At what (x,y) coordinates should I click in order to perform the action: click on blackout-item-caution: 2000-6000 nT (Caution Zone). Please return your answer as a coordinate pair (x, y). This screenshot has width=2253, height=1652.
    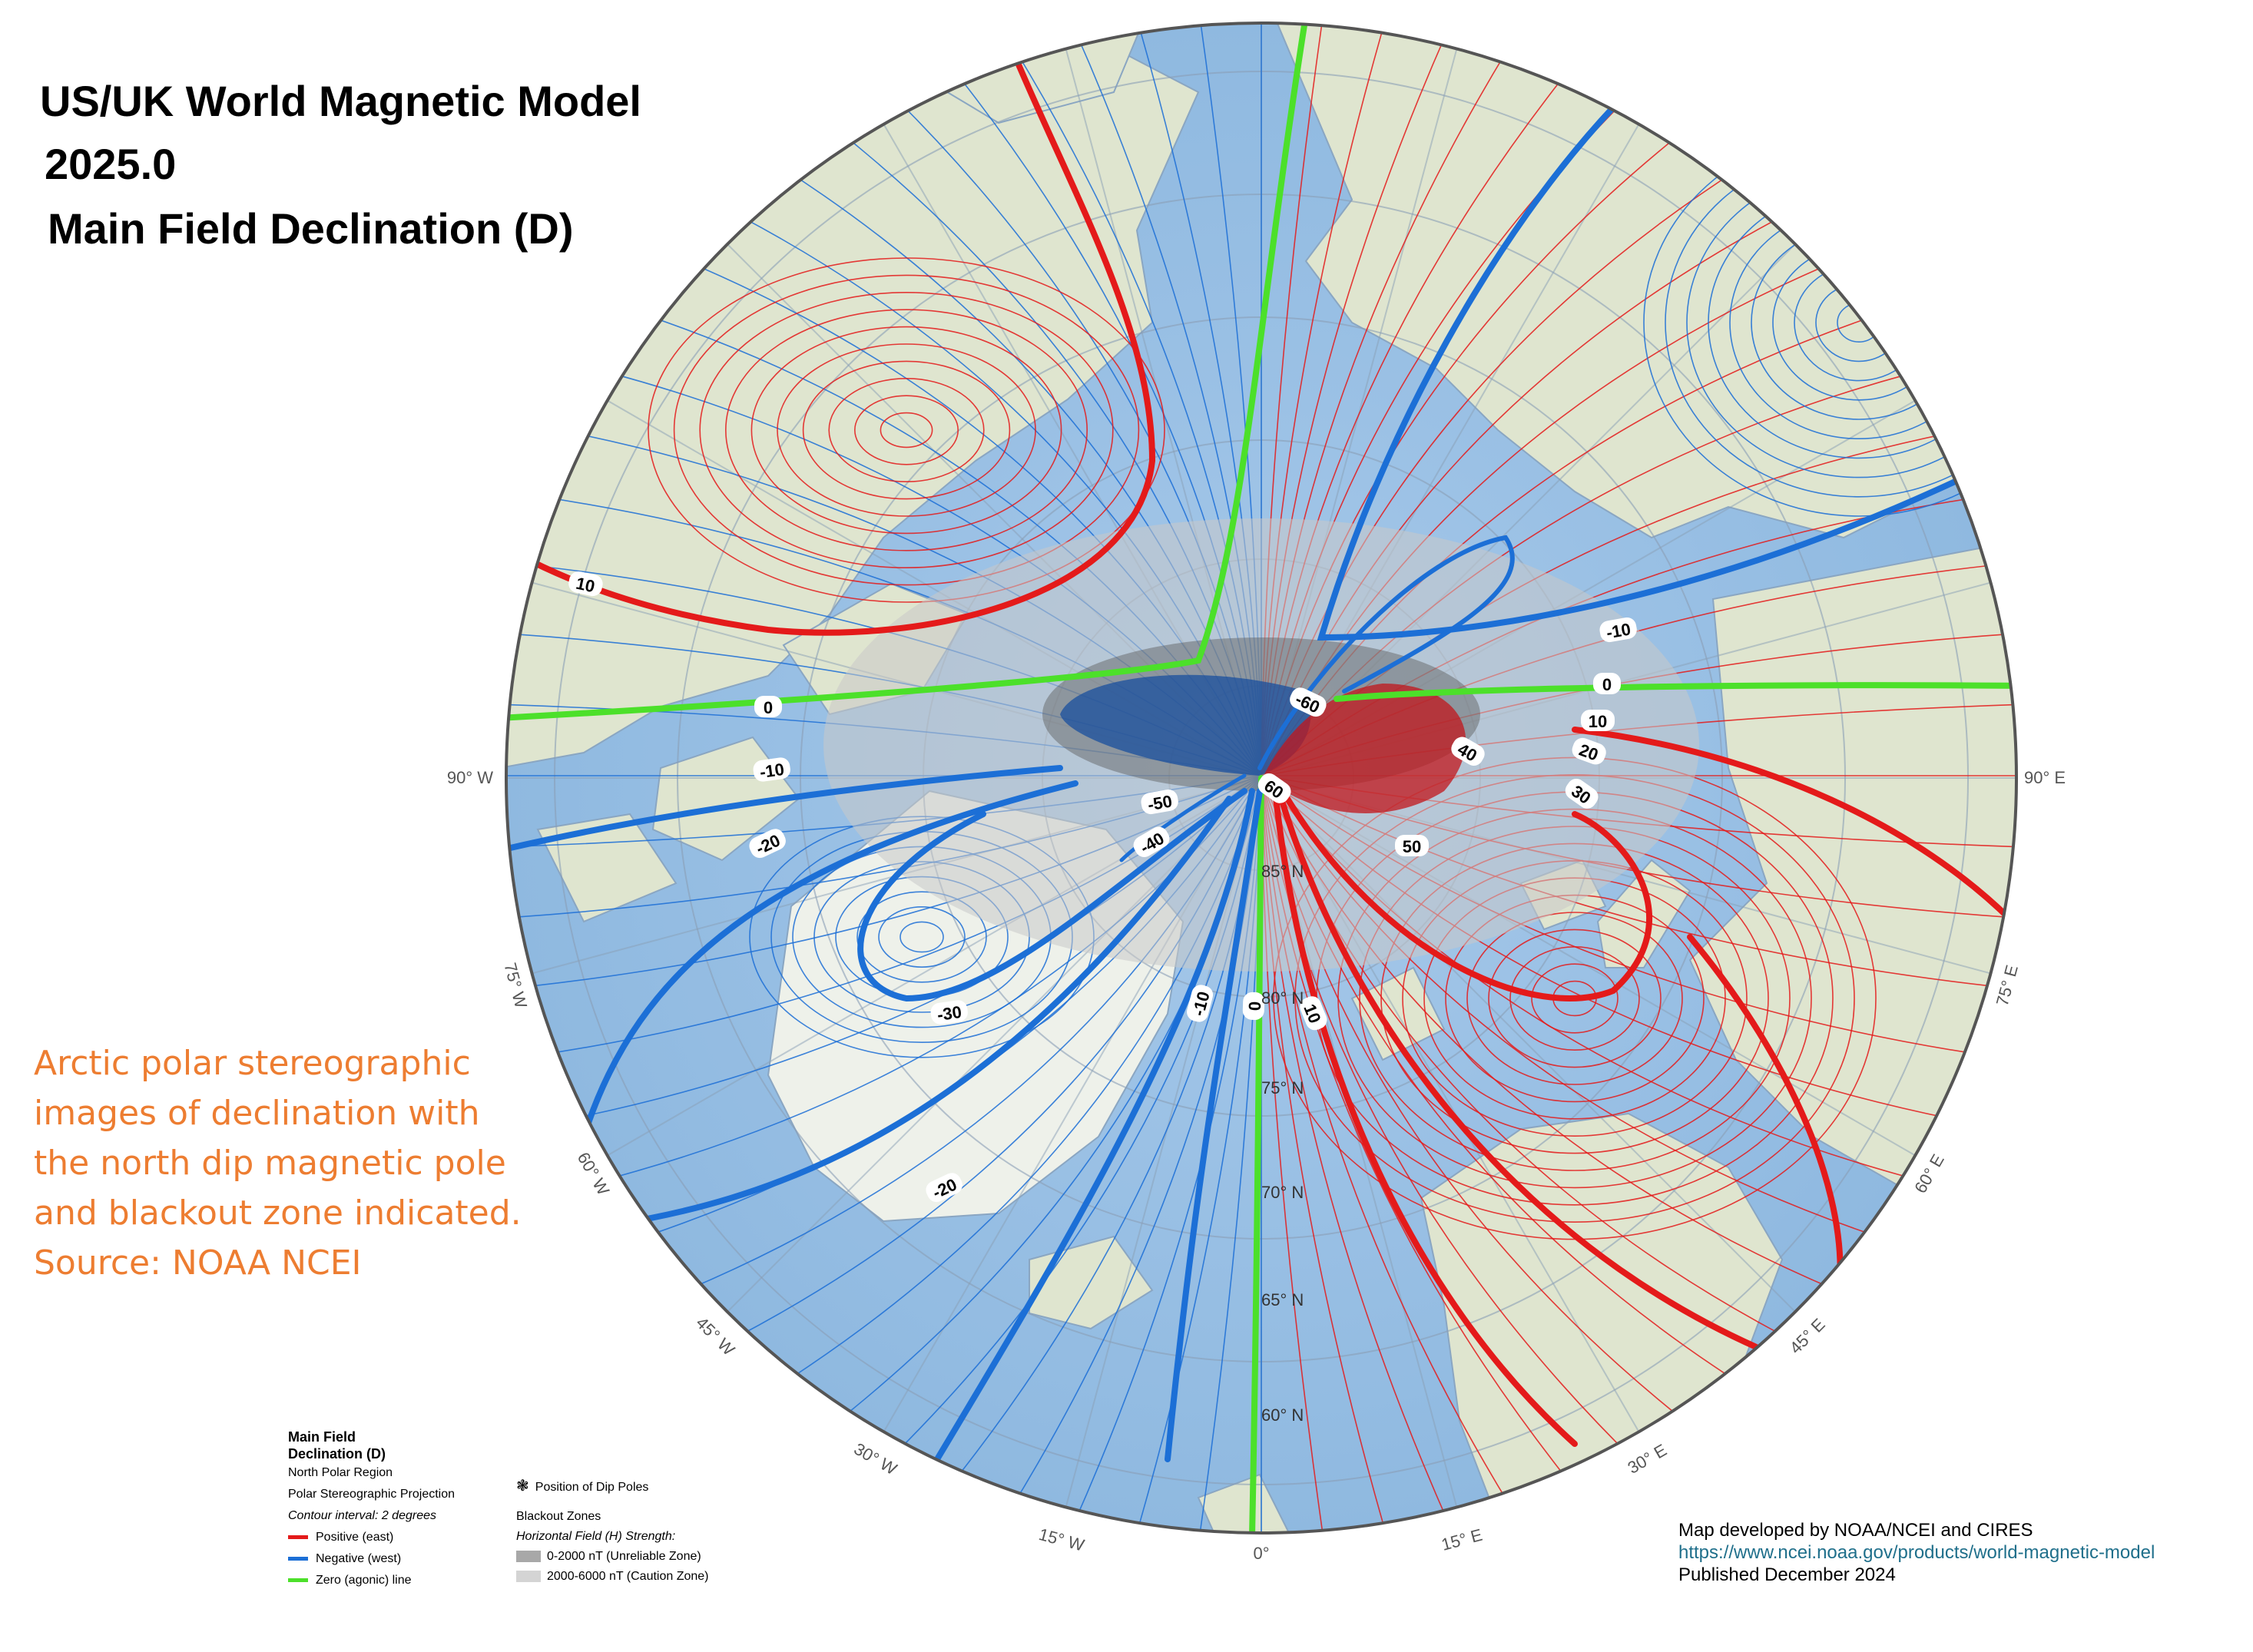
    Looking at the image, I should click on (612, 1577).